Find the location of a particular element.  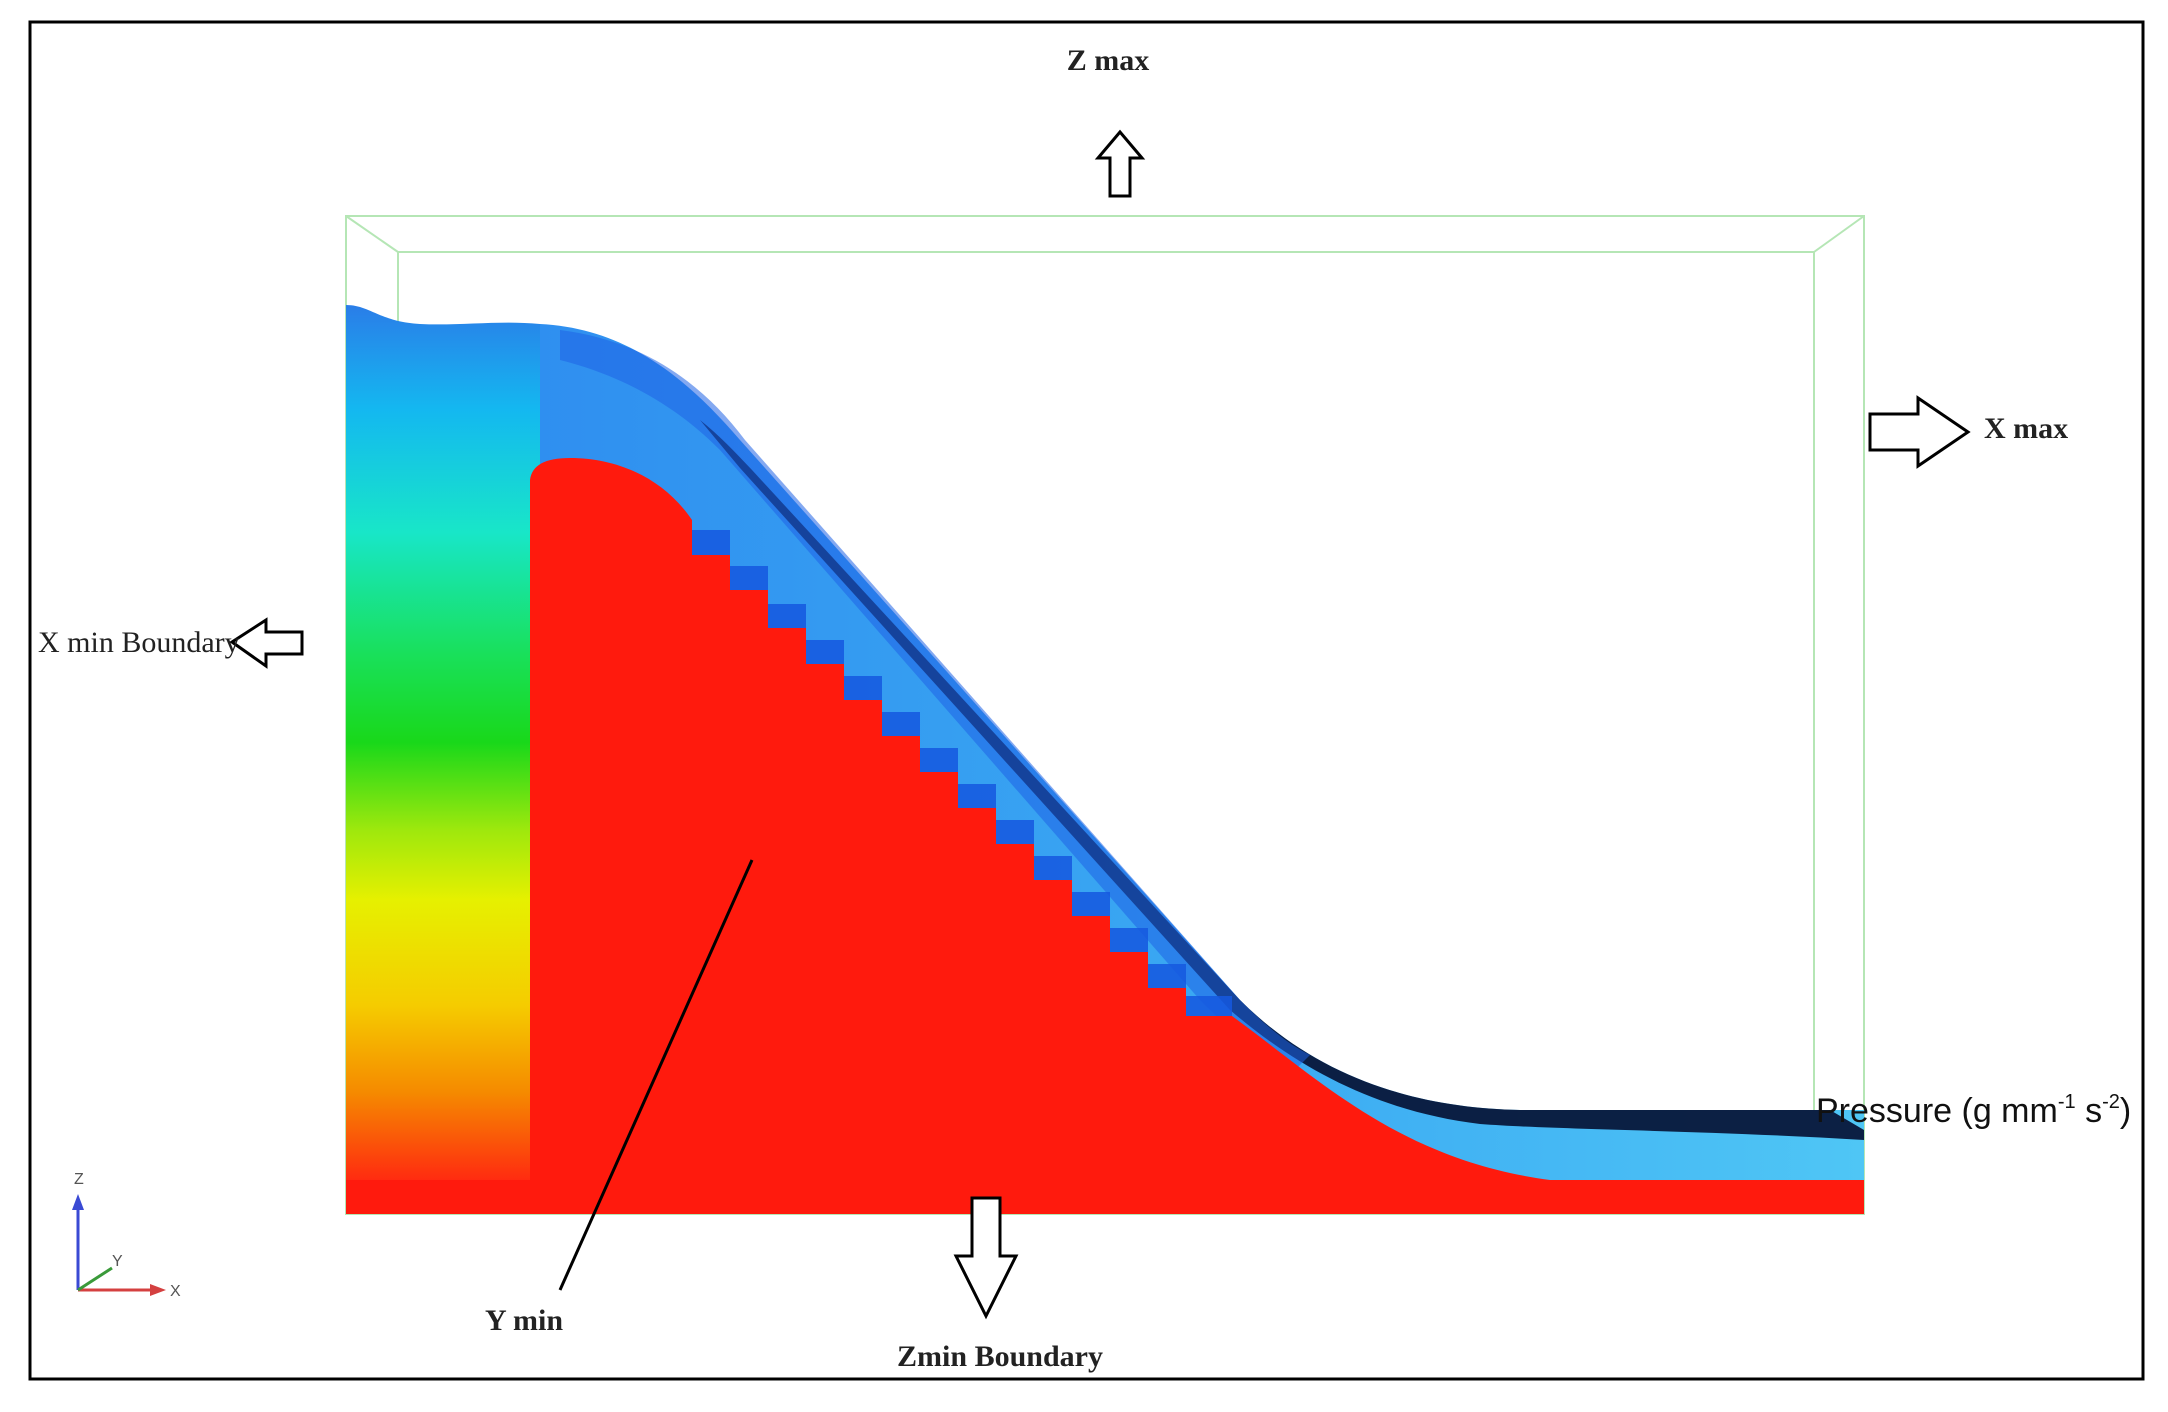

triad-z-label: Z is located at coordinates (79, 1179).